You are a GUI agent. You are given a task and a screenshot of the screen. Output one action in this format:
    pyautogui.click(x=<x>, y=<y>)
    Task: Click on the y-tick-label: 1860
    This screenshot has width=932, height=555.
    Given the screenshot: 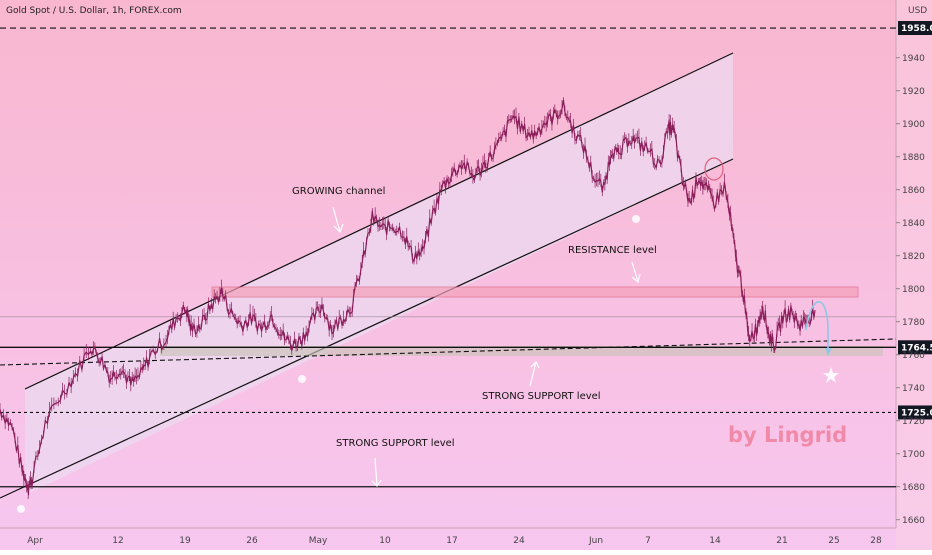 What is the action you would take?
    pyautogui.click(x=913, y=191)
    